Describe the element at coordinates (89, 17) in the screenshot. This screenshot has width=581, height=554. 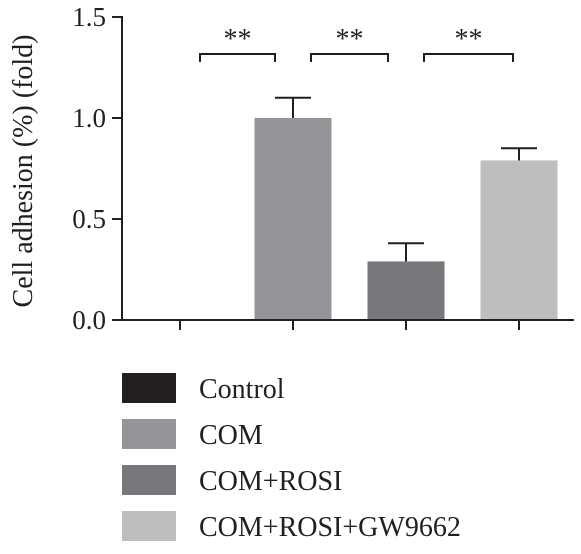
I see `y-tick-label: 1.5` at that location.